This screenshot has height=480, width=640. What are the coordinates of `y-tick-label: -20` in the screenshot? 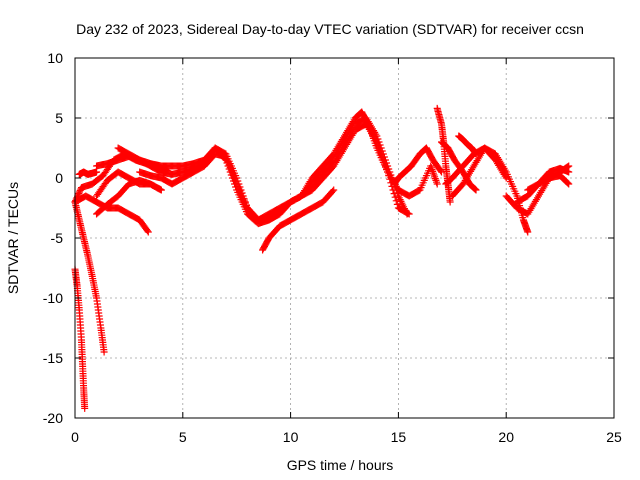 It's located at (53, 418).